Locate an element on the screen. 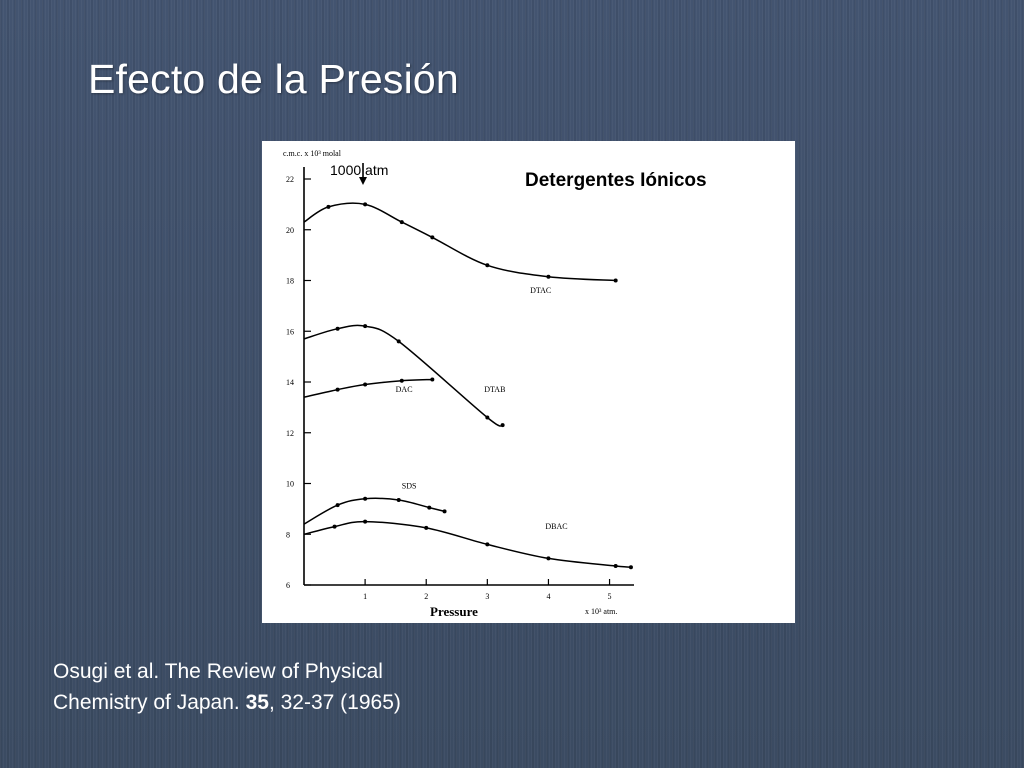  citation-line-1: Osugi et al. The Review of Physical is located at coordinates (218, 671).